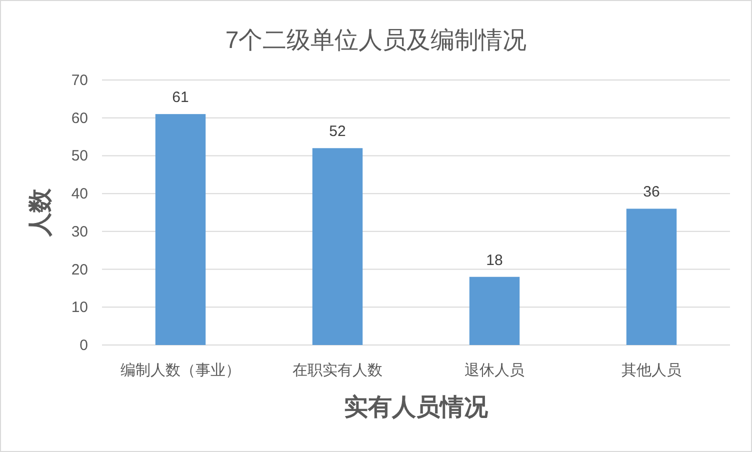  I want to click on data-label: 36, so click(651, 192).